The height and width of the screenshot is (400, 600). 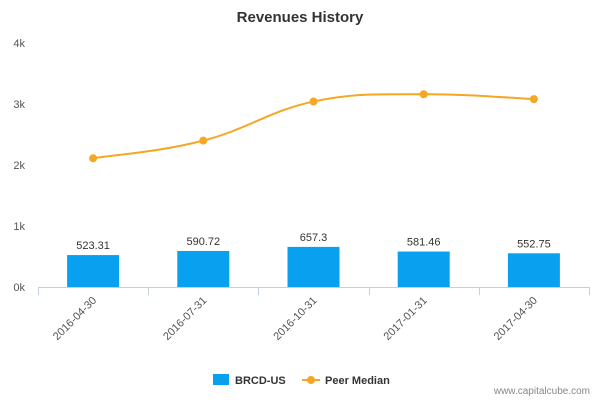 I want to click on y-tick-label: 3k, so click(x=19, y=105).